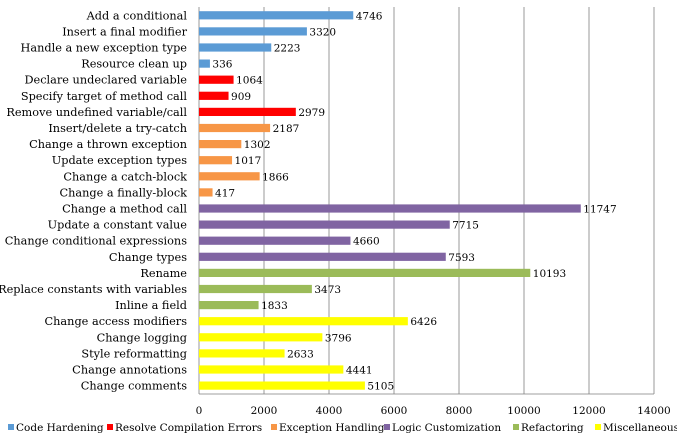 This screenshot has height=447, width=677. Describe the element at coordinates (275, 177) in the screenshot. I see `value-label: 1866` at that location.